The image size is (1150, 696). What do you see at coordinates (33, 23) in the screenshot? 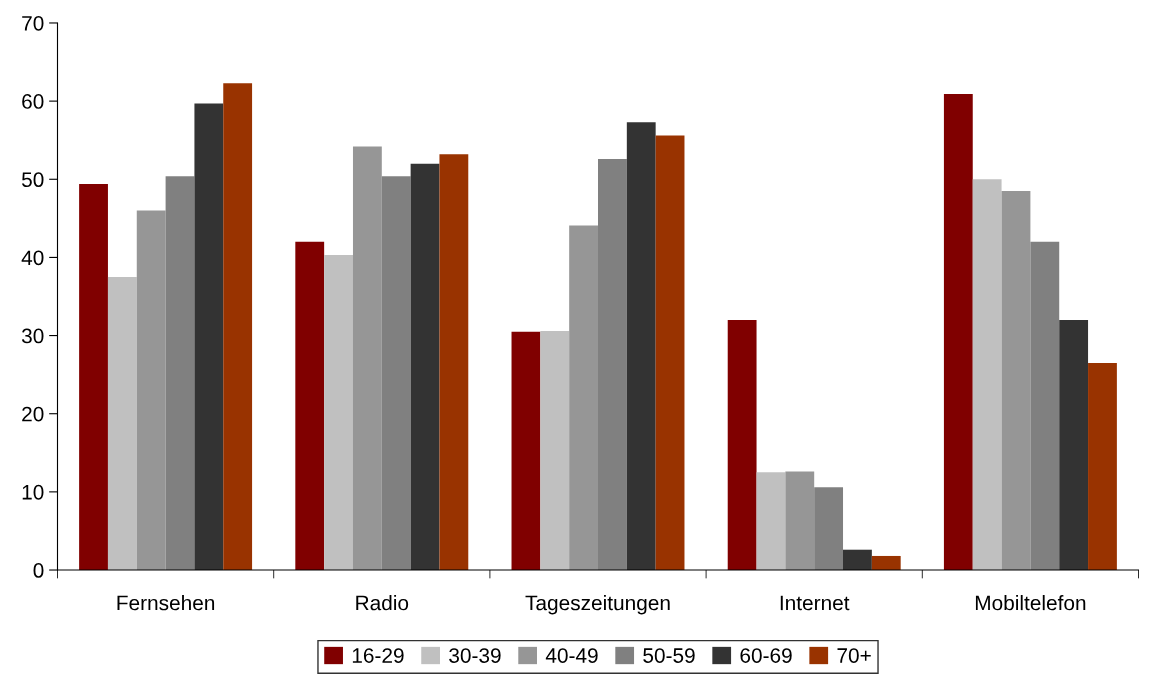
I see `y-tick-label: 70` at bounding box center [33, 23].